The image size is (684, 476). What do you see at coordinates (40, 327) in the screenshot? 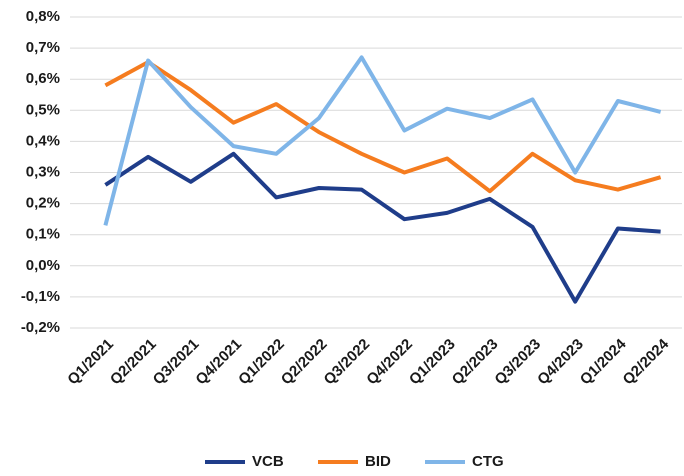
I see `y-tick-label: -0,2%` at bounding box center [40, 327].